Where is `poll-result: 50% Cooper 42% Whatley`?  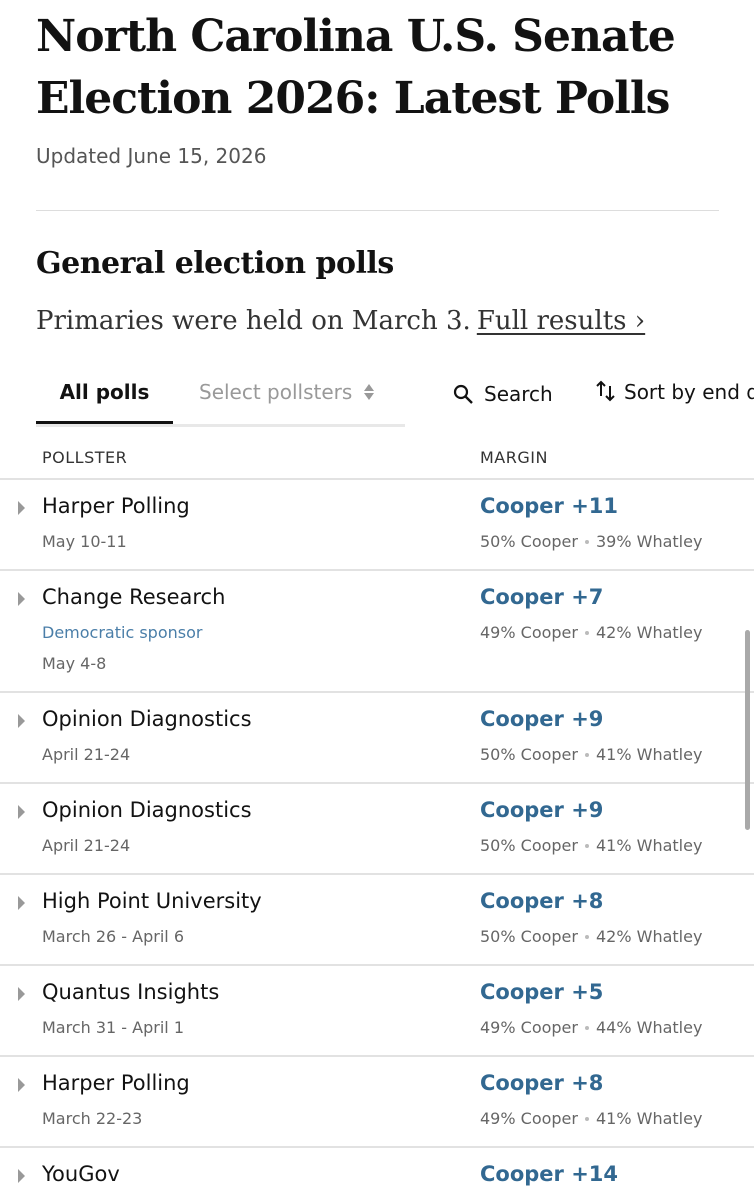 poll-result: 50% Cooper 42% Whatley is located at coordinates (591, 936).